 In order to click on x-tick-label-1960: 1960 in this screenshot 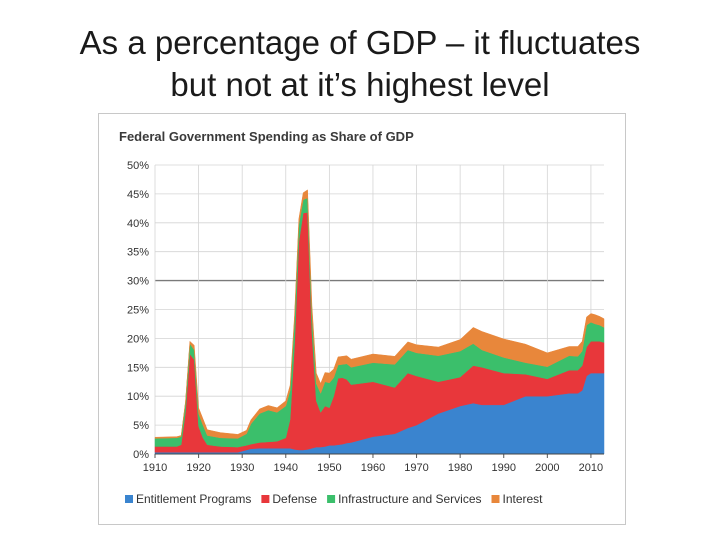, I will do `click(373, 468)`.